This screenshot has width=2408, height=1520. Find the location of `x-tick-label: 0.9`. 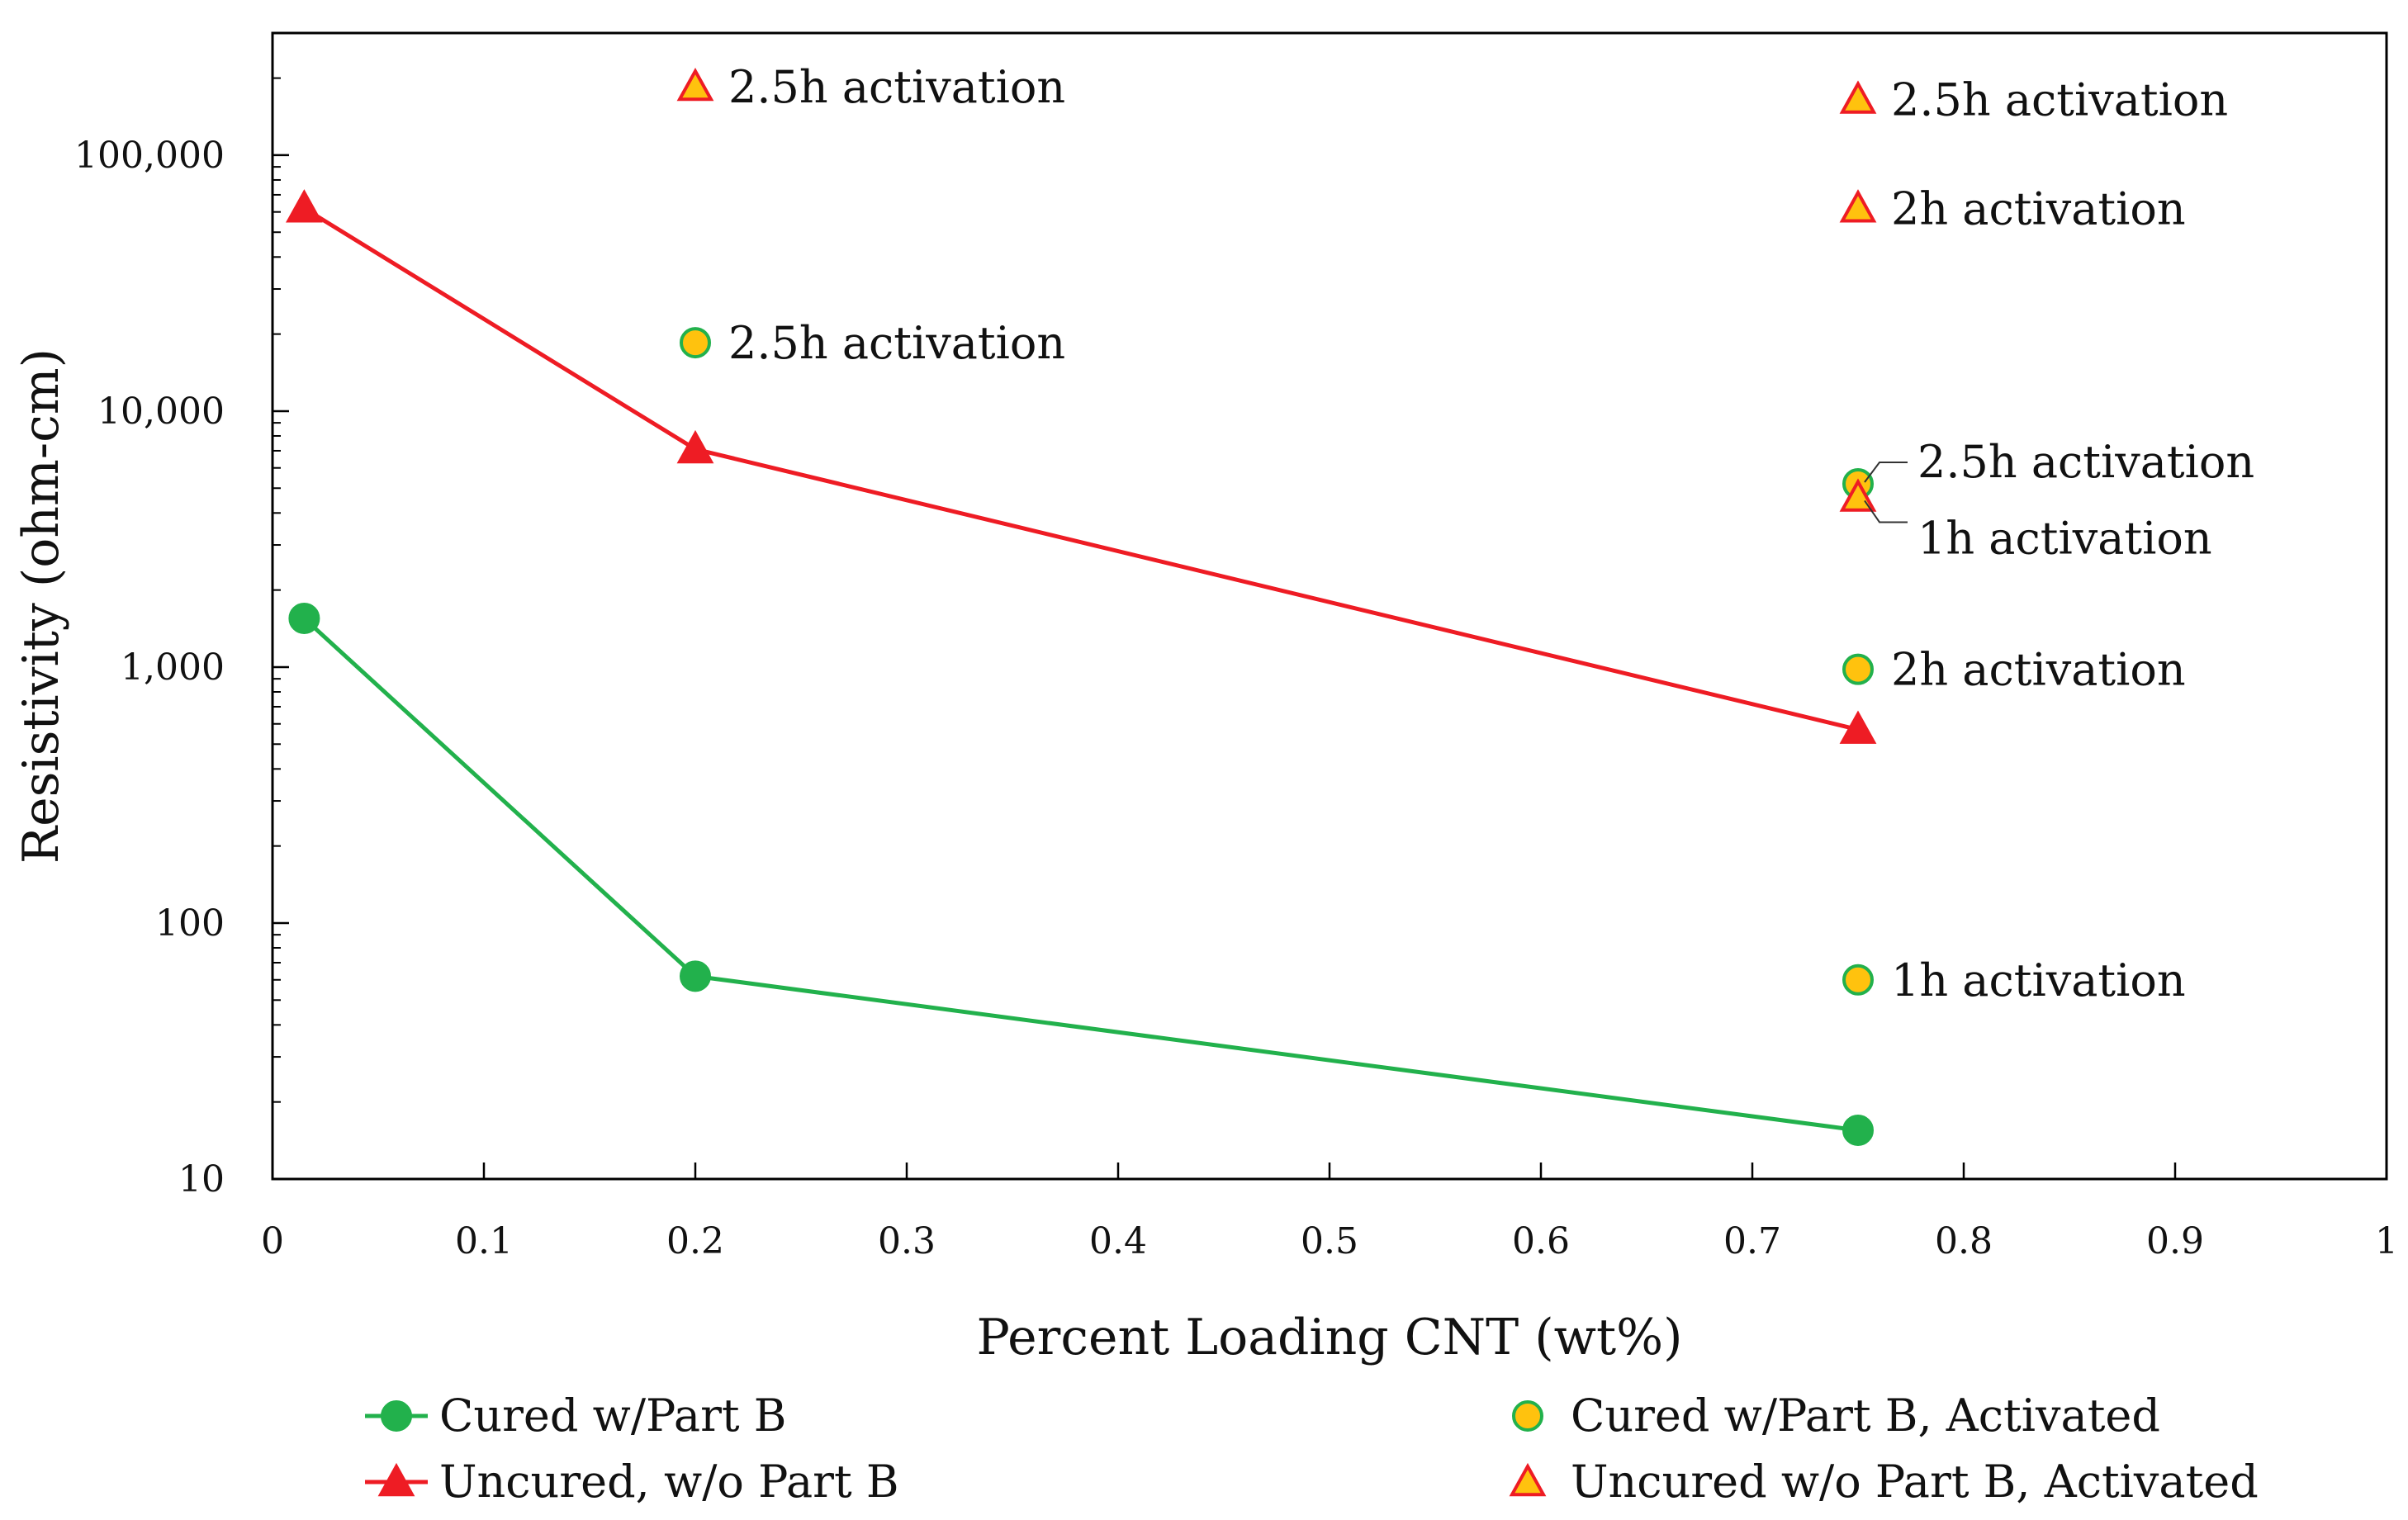

x-tick-label: 0.9 is located at coordinates (2175, 1241).